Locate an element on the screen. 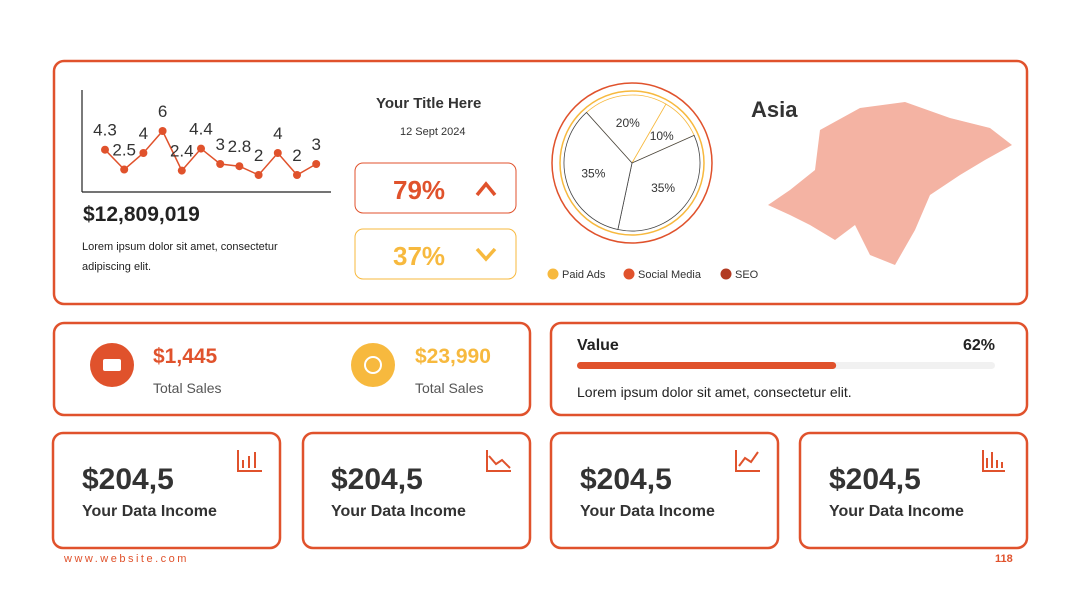 Image resolution: width=1080 pixels, height=608 pixels. line is located at coordinates (210, 152).